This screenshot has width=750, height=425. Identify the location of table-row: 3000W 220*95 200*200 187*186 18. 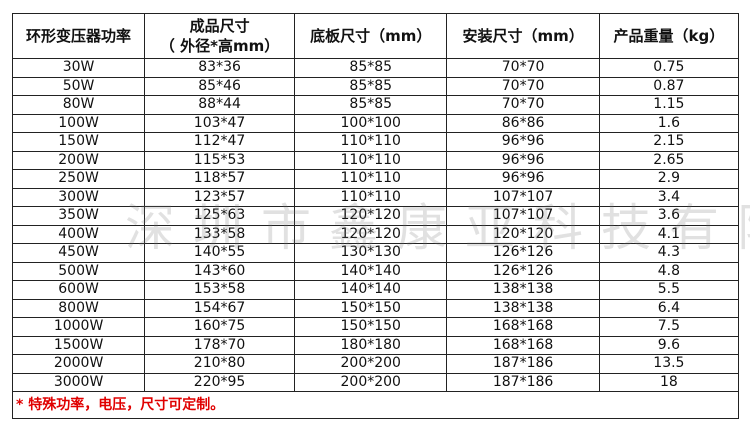
(375, 382).